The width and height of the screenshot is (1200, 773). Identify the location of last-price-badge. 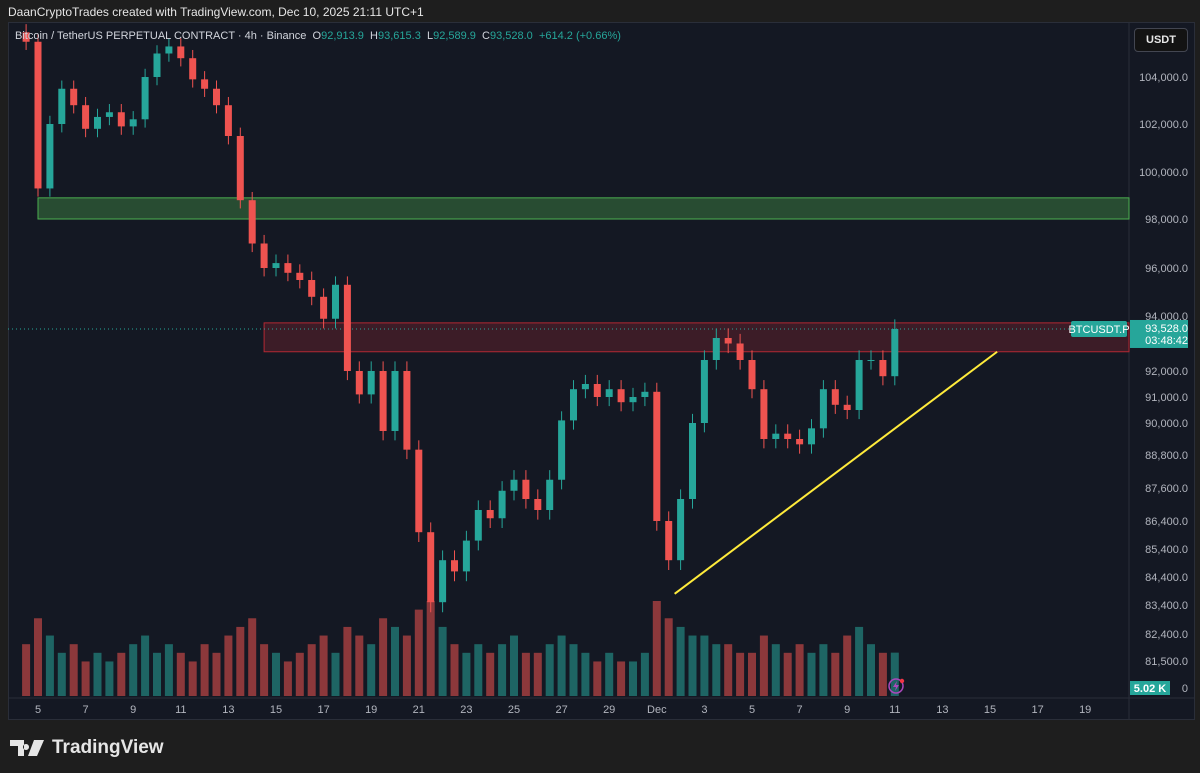
(1159, 333).